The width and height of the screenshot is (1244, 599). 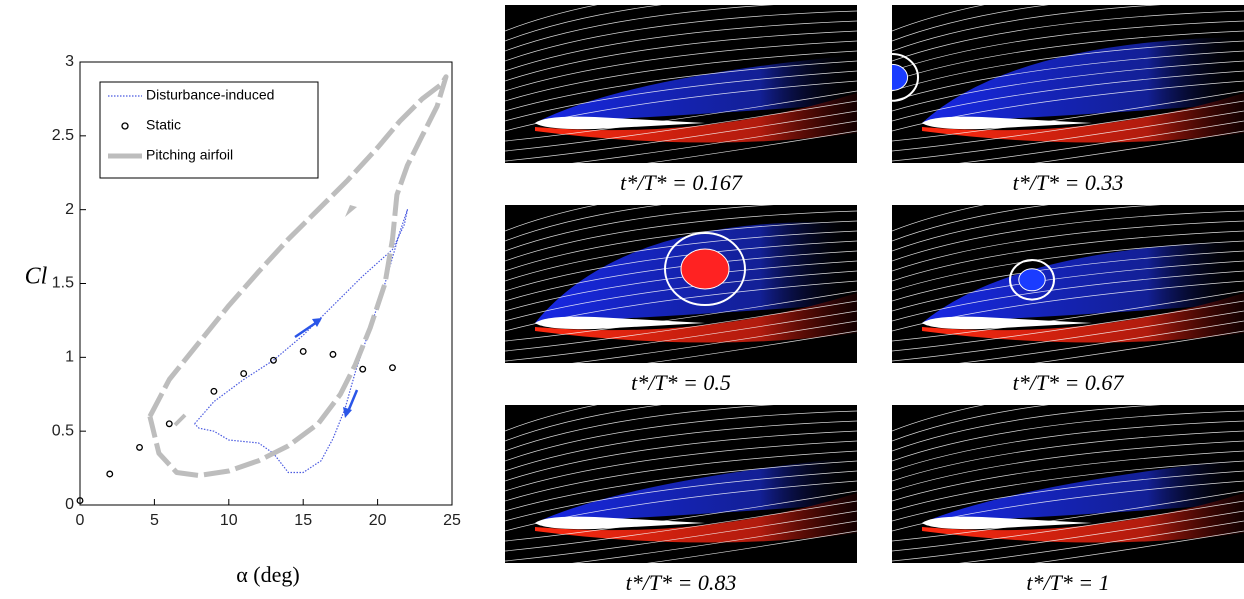 I want to click on x-tick-label: 25, so click(x=452, y=520).